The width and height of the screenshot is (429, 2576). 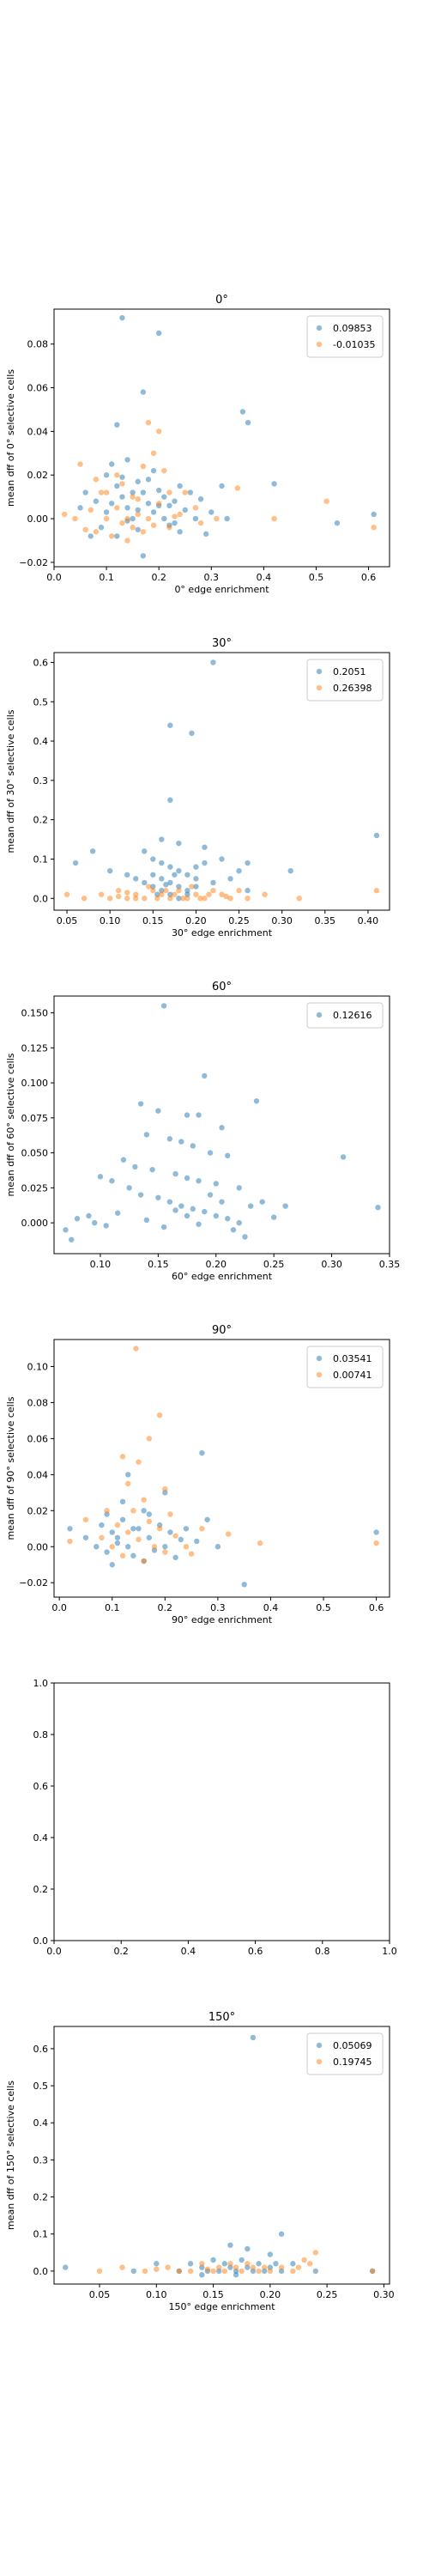 What do you see at coordinates (352, 689) in the screenshot?
I see `legend-entry: 0.26398` at bounding box center [352, 689].